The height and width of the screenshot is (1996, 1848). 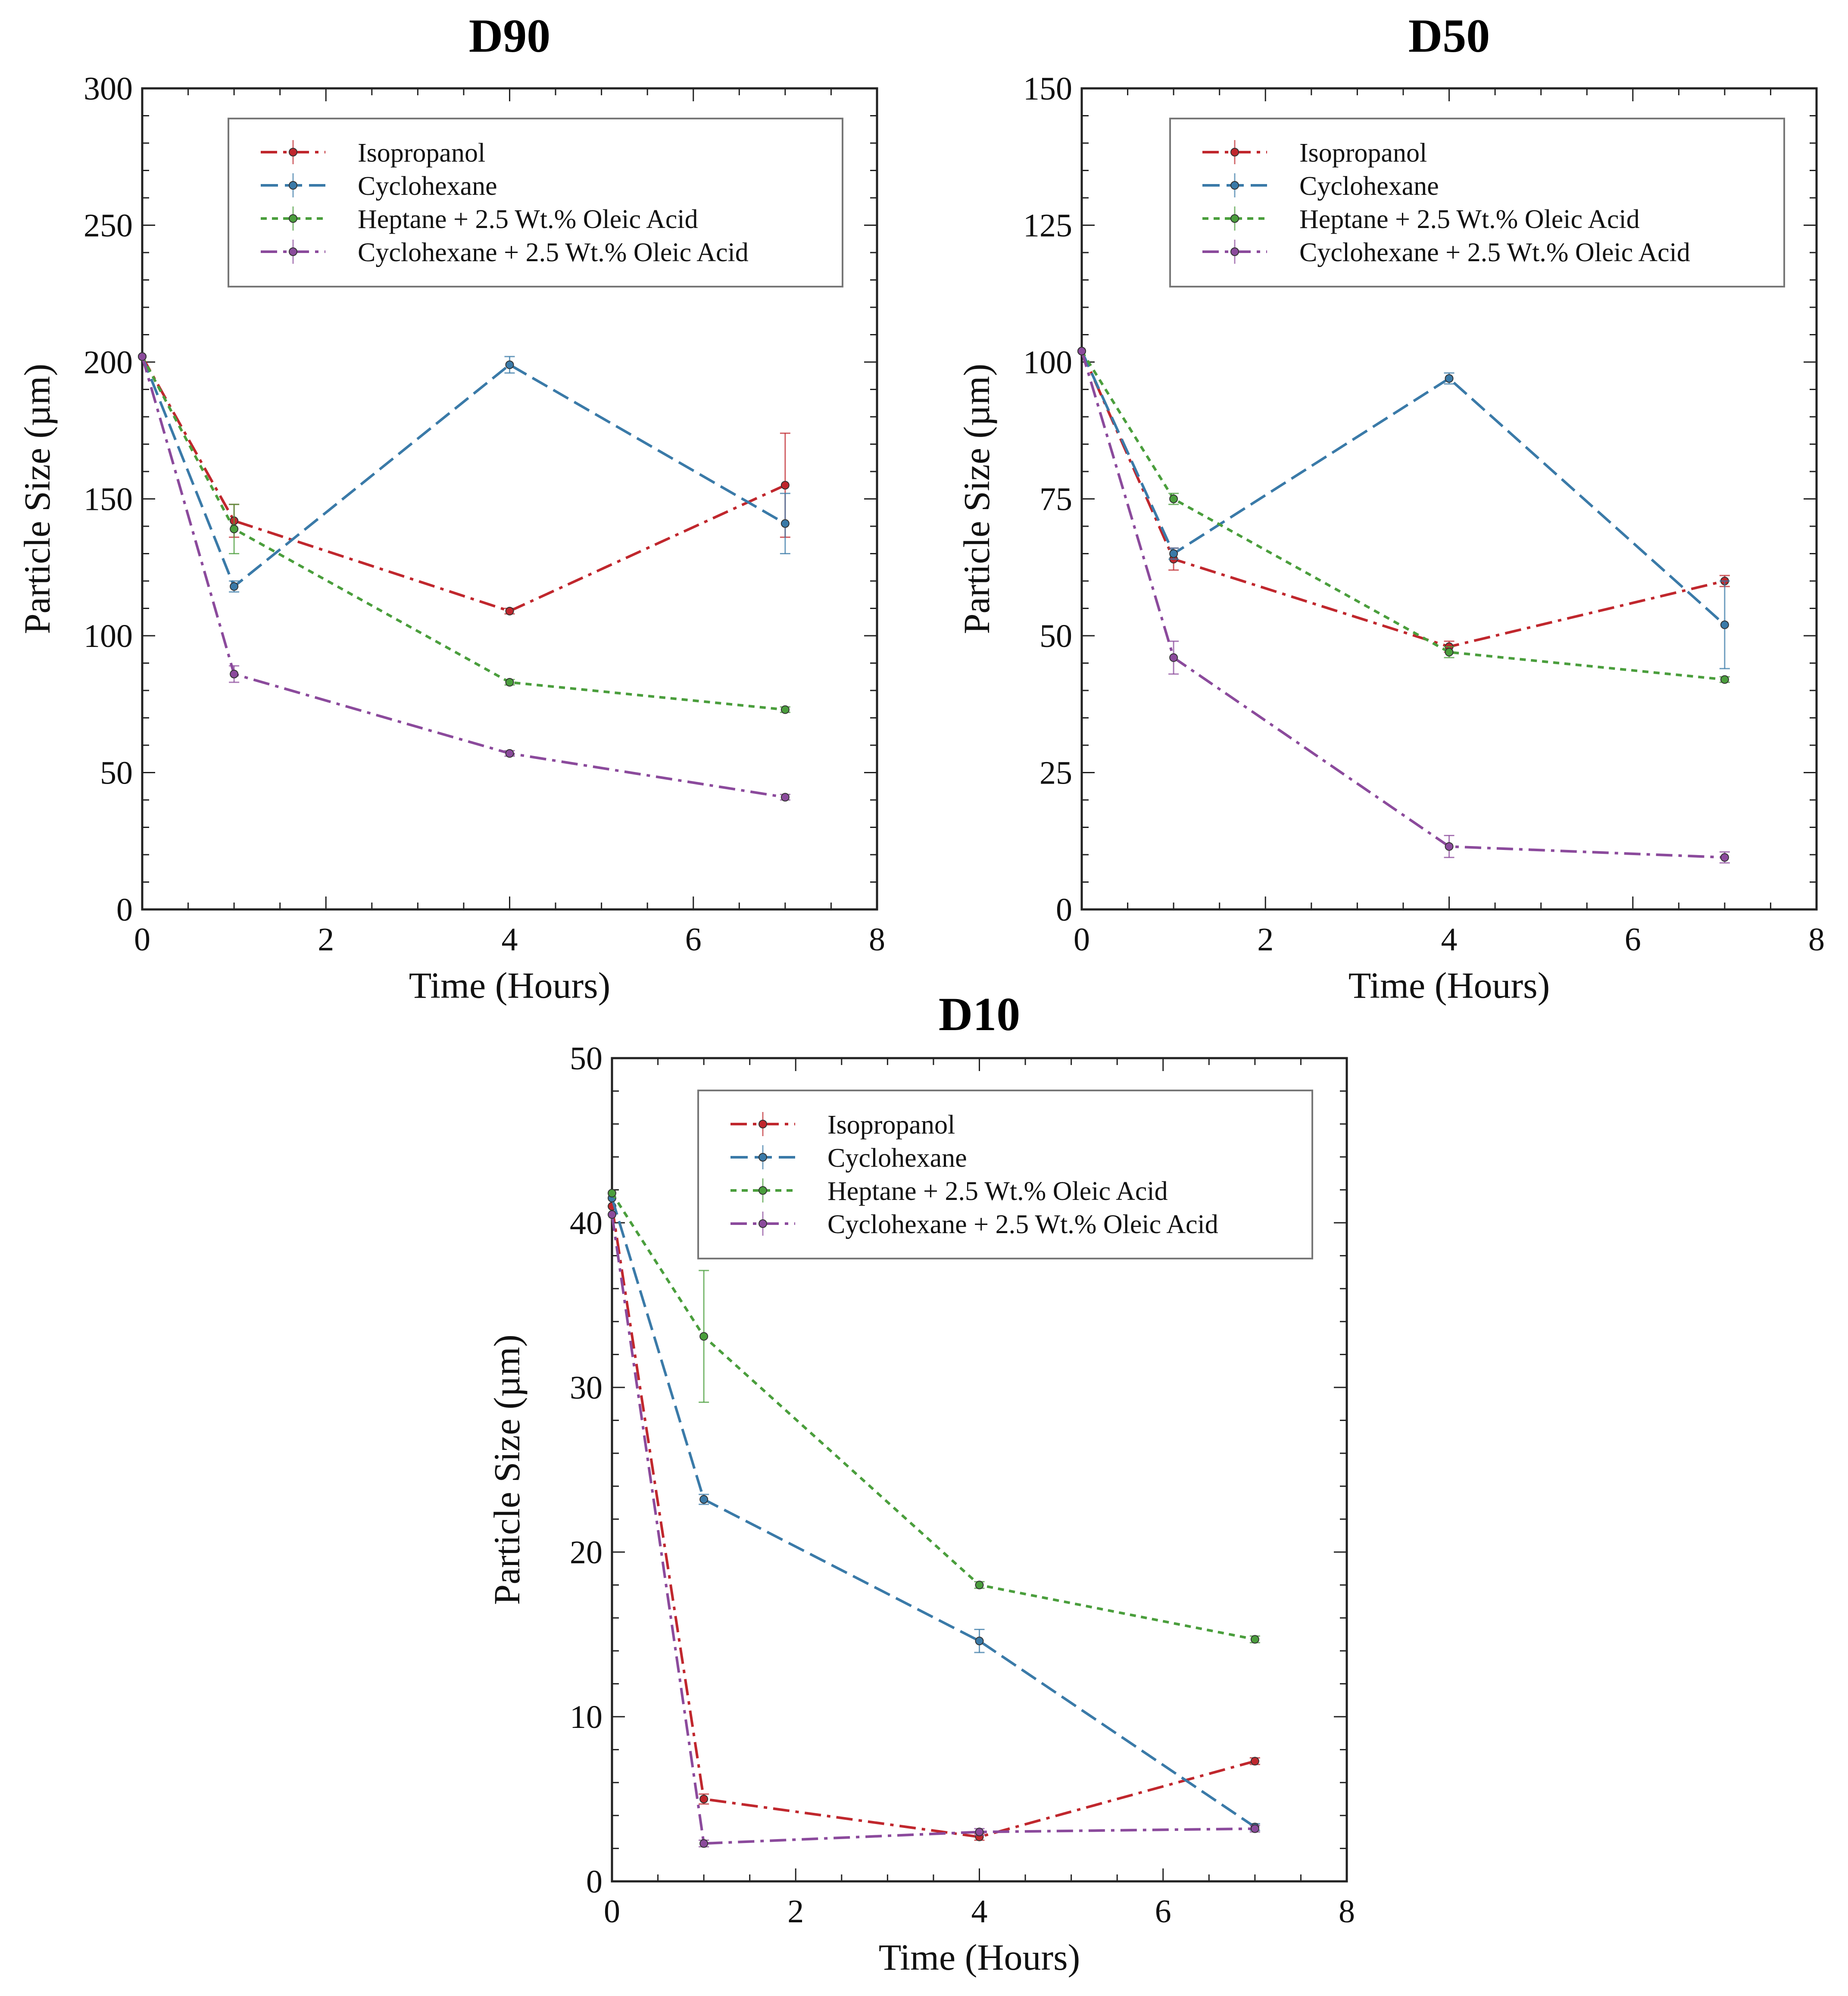 What do you see at coordinates (1047, 226) in the screenshot?
I see `y-tick-label: 125` at bounding box center [1047, 226].